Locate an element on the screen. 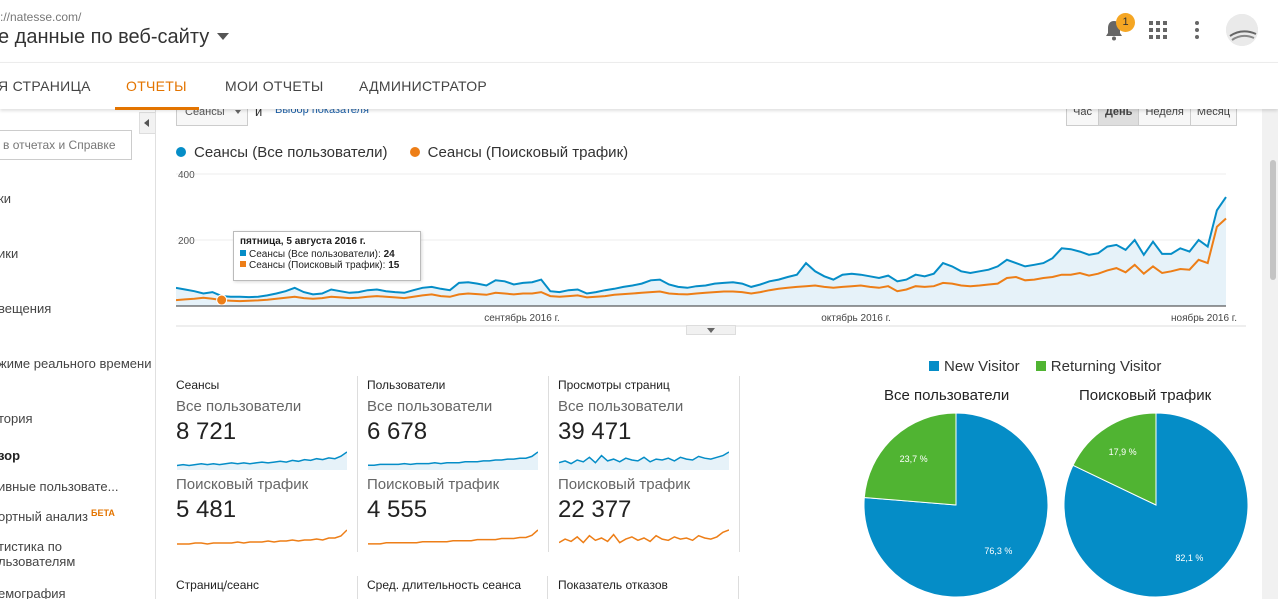 The width and height of the screenshot is (1278, 599). active-tab-indicator is located at coordinates (157, 108).